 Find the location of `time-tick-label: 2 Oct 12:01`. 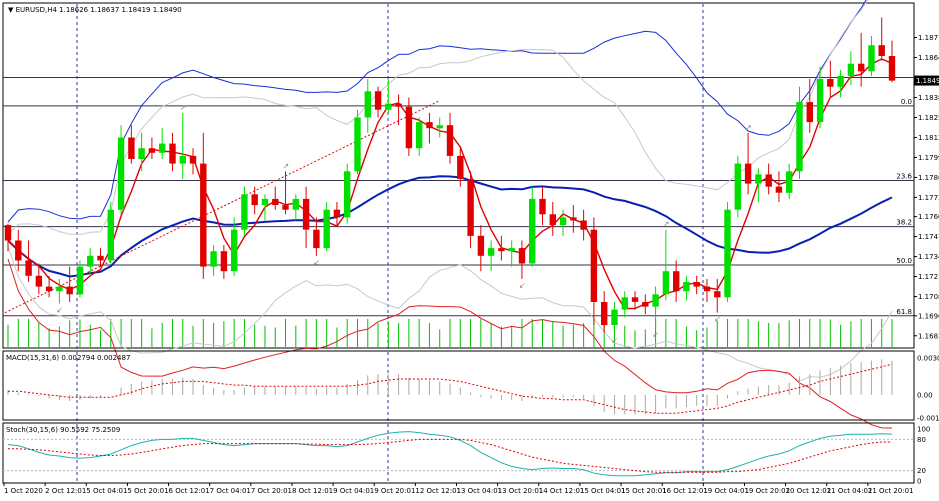

time-tick-label: 2 Oct 12:01 is located at coordinates (65, 491).